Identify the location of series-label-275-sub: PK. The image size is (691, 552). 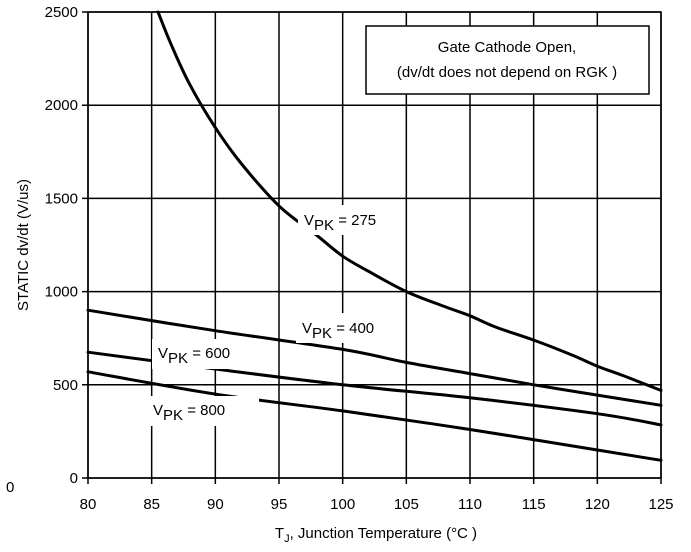
(324, 225).